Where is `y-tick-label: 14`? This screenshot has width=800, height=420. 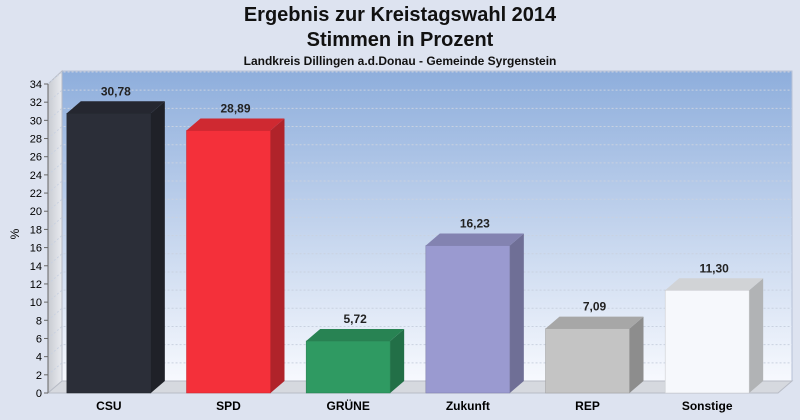 y-tick-label: 14 is located at coordinates (36, 267).